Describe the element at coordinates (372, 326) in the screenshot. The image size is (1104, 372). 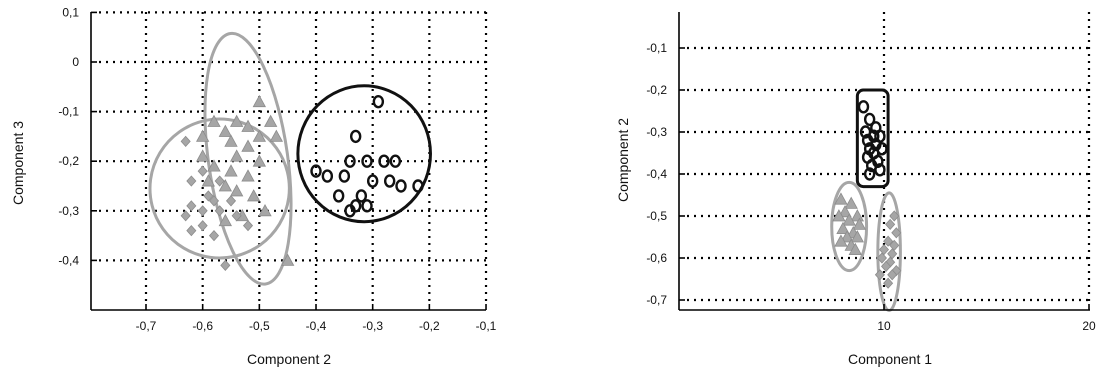
I see `x-tick-label: -0,3` at that location.